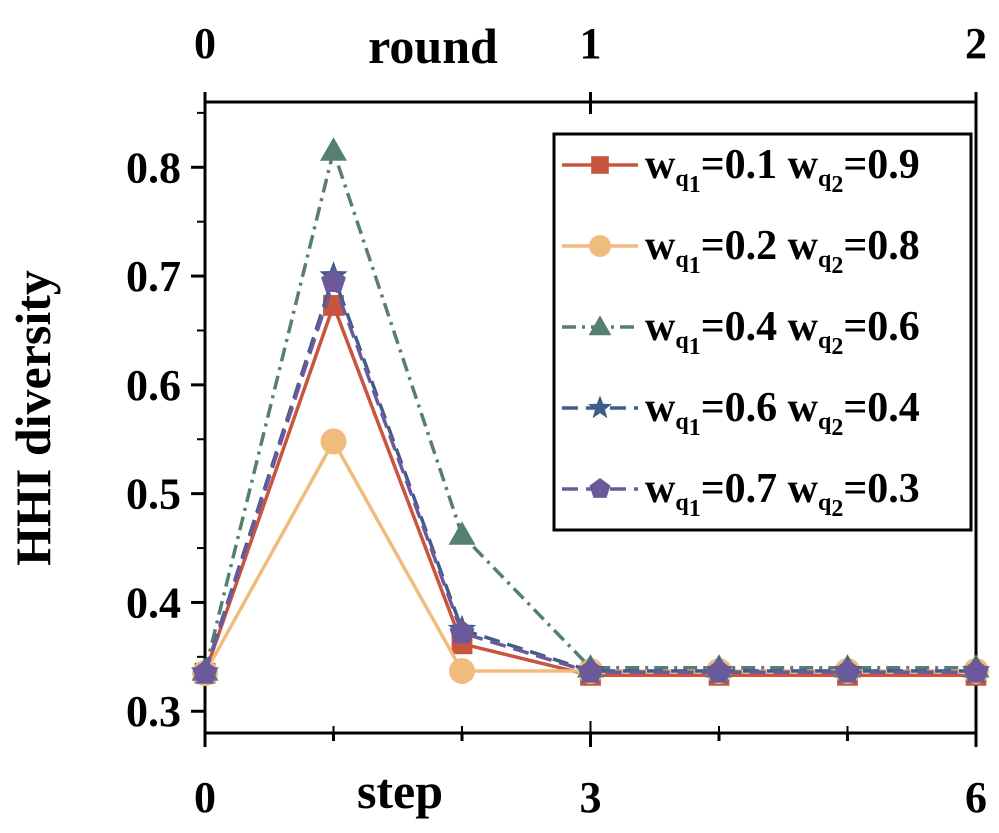 This screenshot has width=999, height=833. Describe the element at coordinates (751, 246) in the screenshot. I see `legend-label-part: 0.2` at that location.